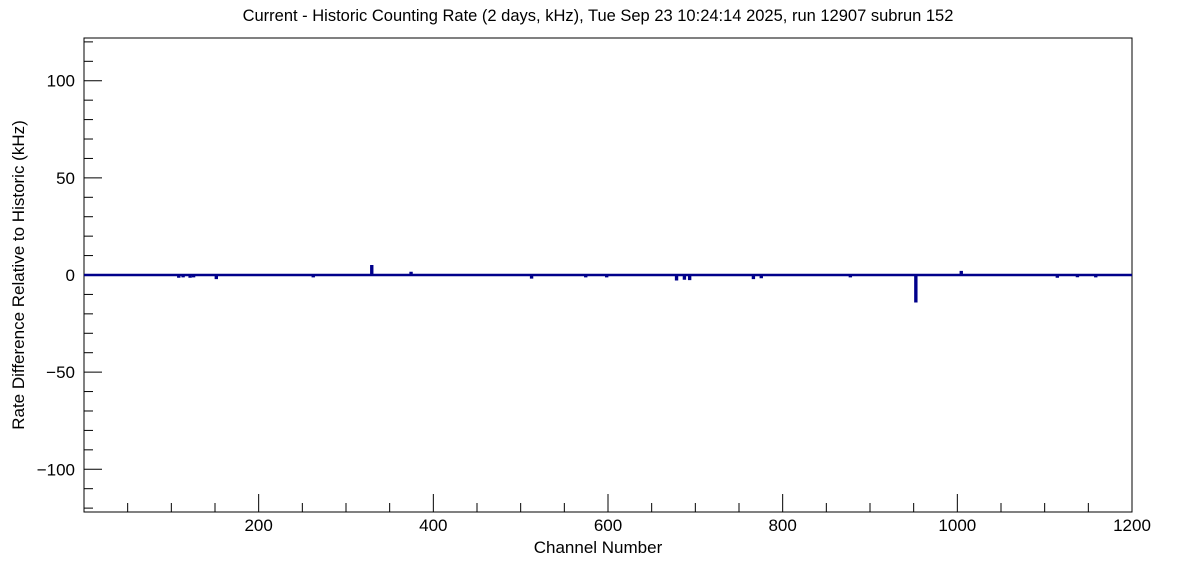 This screenshot has width=1196, height=572. Describe the element at coordinates (258, 525) in the screenshot. I see `x-tick-label: 200` at that location.